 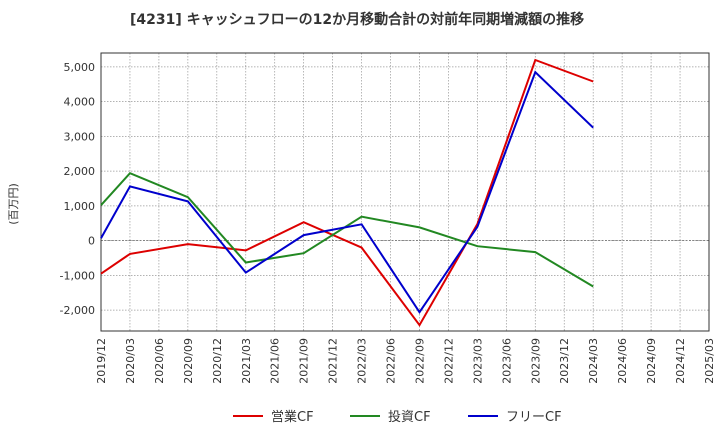 What do you see at coordinates (217, 361) in the screenshot?
I see `x-tick-label: 2020/12` at bounding box center [217, 361].